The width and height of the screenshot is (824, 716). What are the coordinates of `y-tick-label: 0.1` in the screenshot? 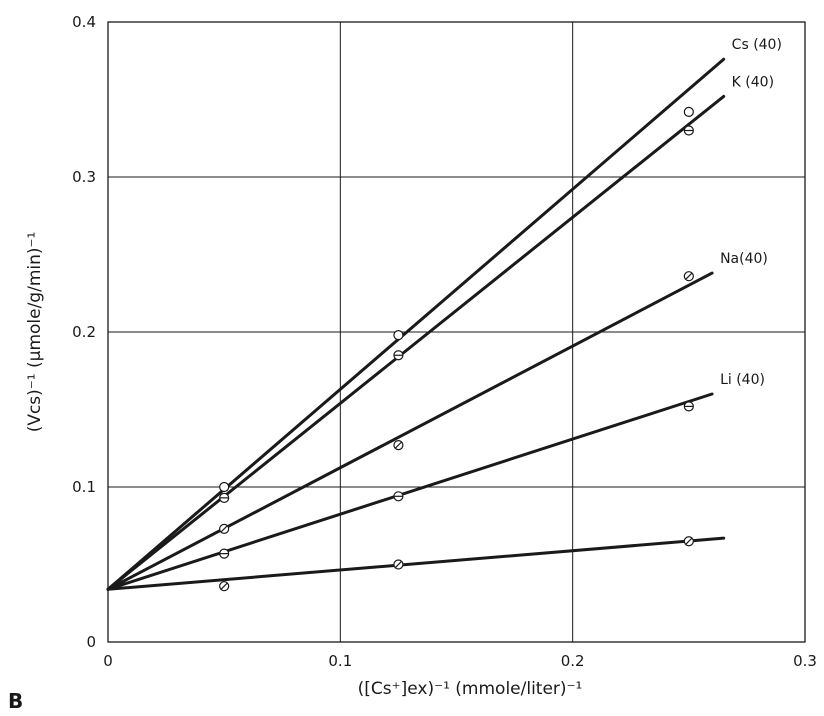 It's located at (84, 487).